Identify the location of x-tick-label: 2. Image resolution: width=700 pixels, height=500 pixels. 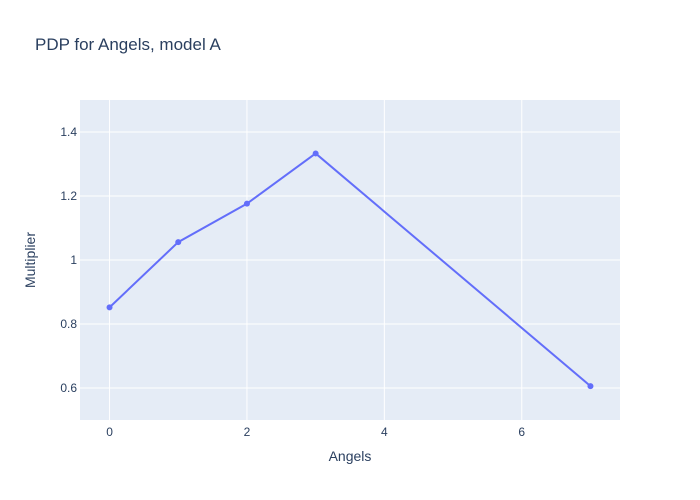
(247, 432).